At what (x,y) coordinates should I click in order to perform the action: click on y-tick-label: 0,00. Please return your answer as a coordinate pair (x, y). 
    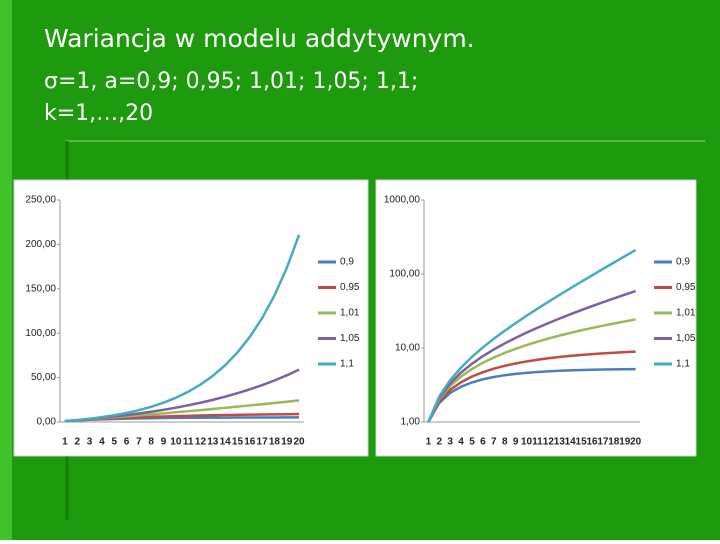
    Looking at the image, I should click on (47, 422).